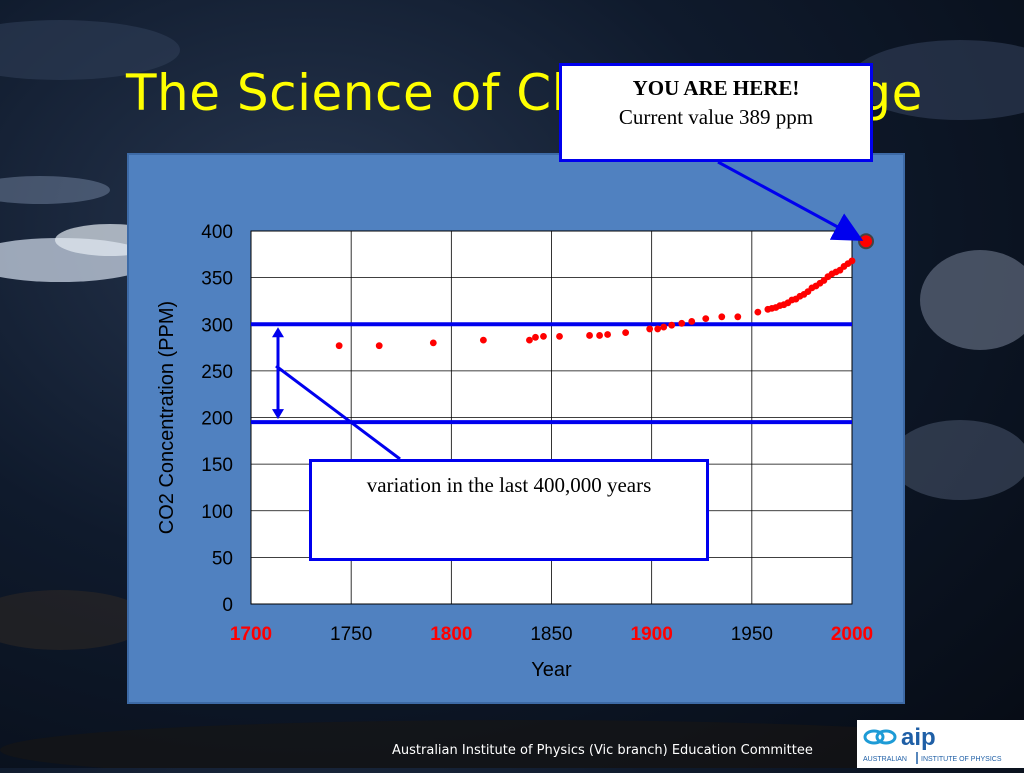 This screenshot has width=1024, height=773. What do you see at coordinates (217, 465) in the screenshot?
I see `y-tick-label: 150` at bounding box center [217, 465].